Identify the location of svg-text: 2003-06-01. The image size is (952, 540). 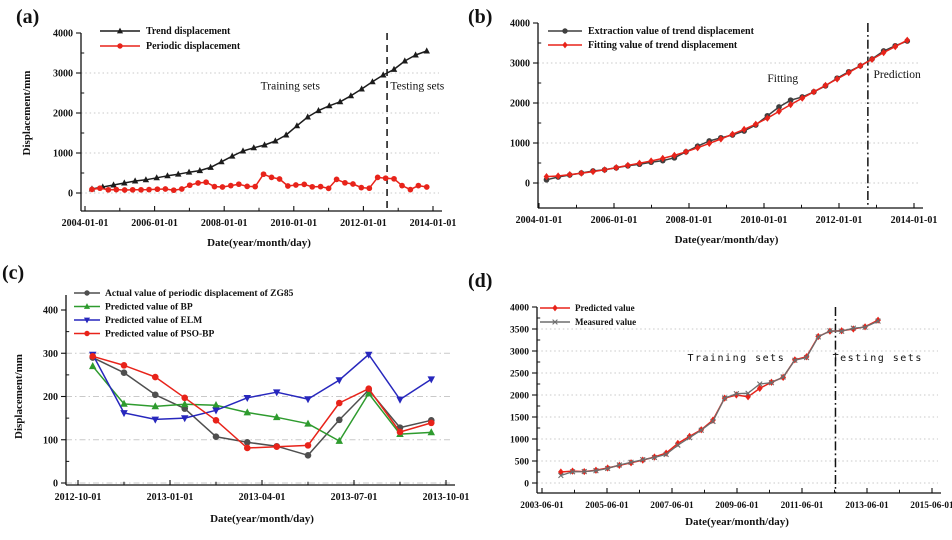
(542, 506).